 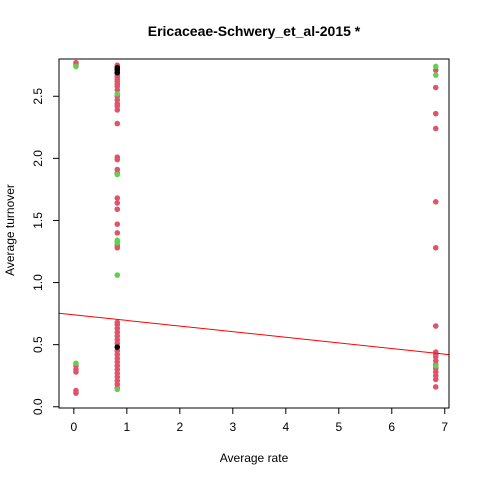 I want to click on x-tick-label: 0, so click(x=73, y=427).